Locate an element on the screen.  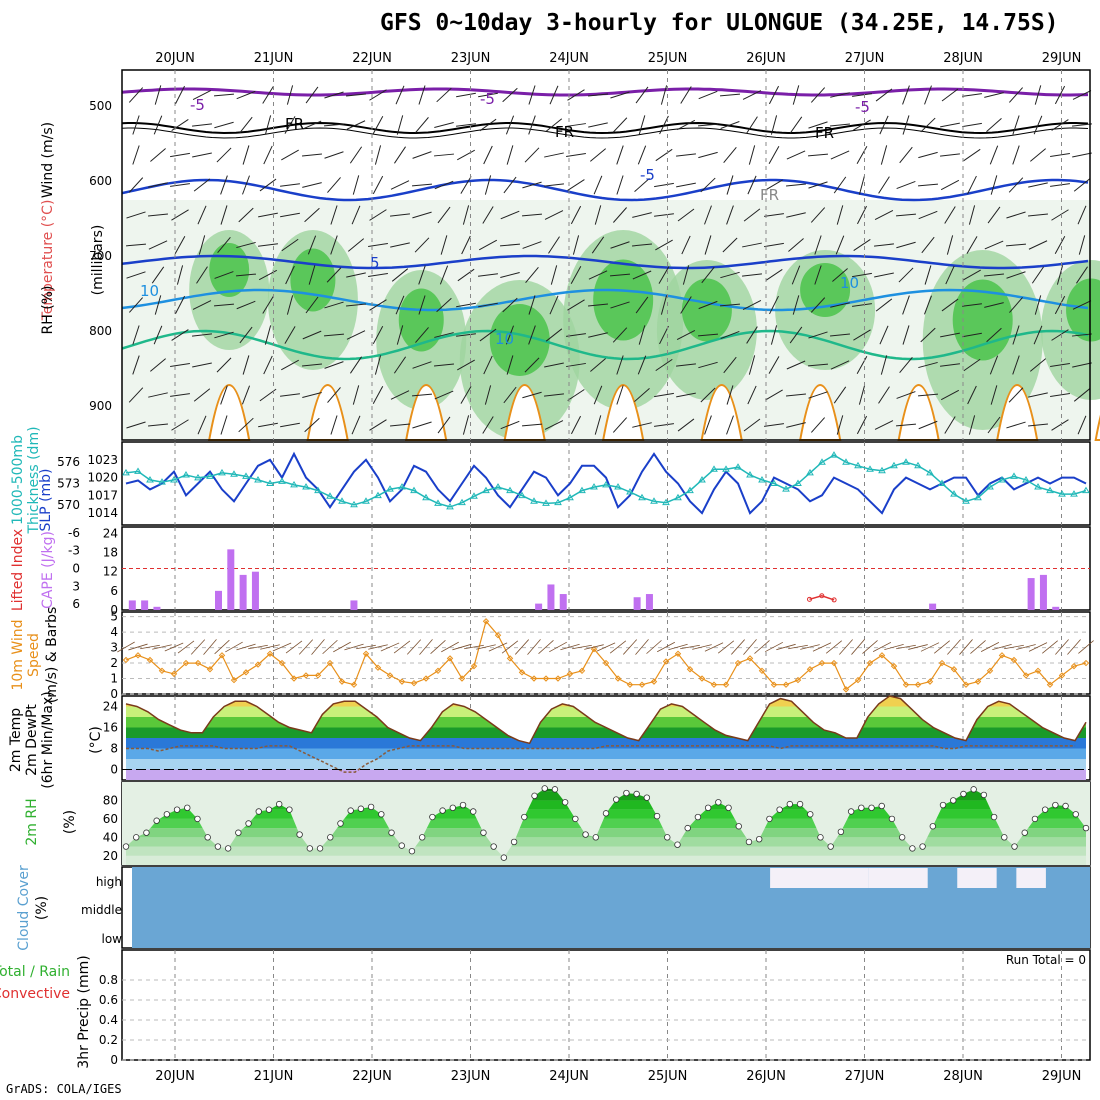
wind-axis-label: Wind (m/s) is located at coordinates (48, 160).